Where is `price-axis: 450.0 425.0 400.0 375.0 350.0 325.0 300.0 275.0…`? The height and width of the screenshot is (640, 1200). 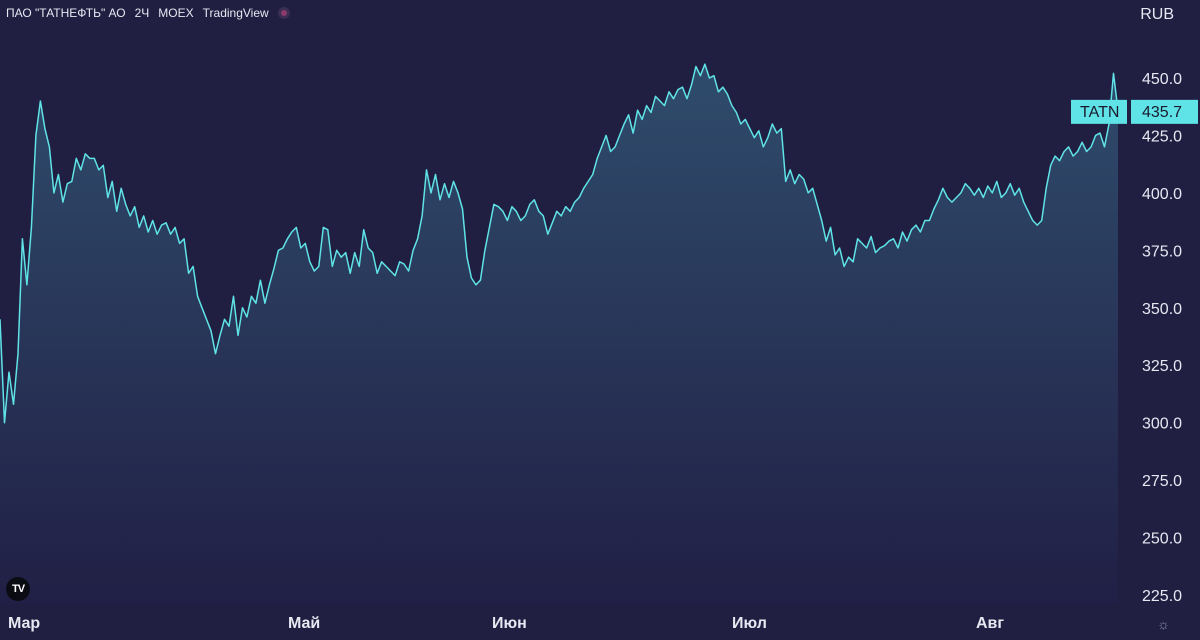
price-axis: 450.0 425.0 400.0 375.0 350.0 325.0 300.0 275.0… is located at coordinates (1162, 338).